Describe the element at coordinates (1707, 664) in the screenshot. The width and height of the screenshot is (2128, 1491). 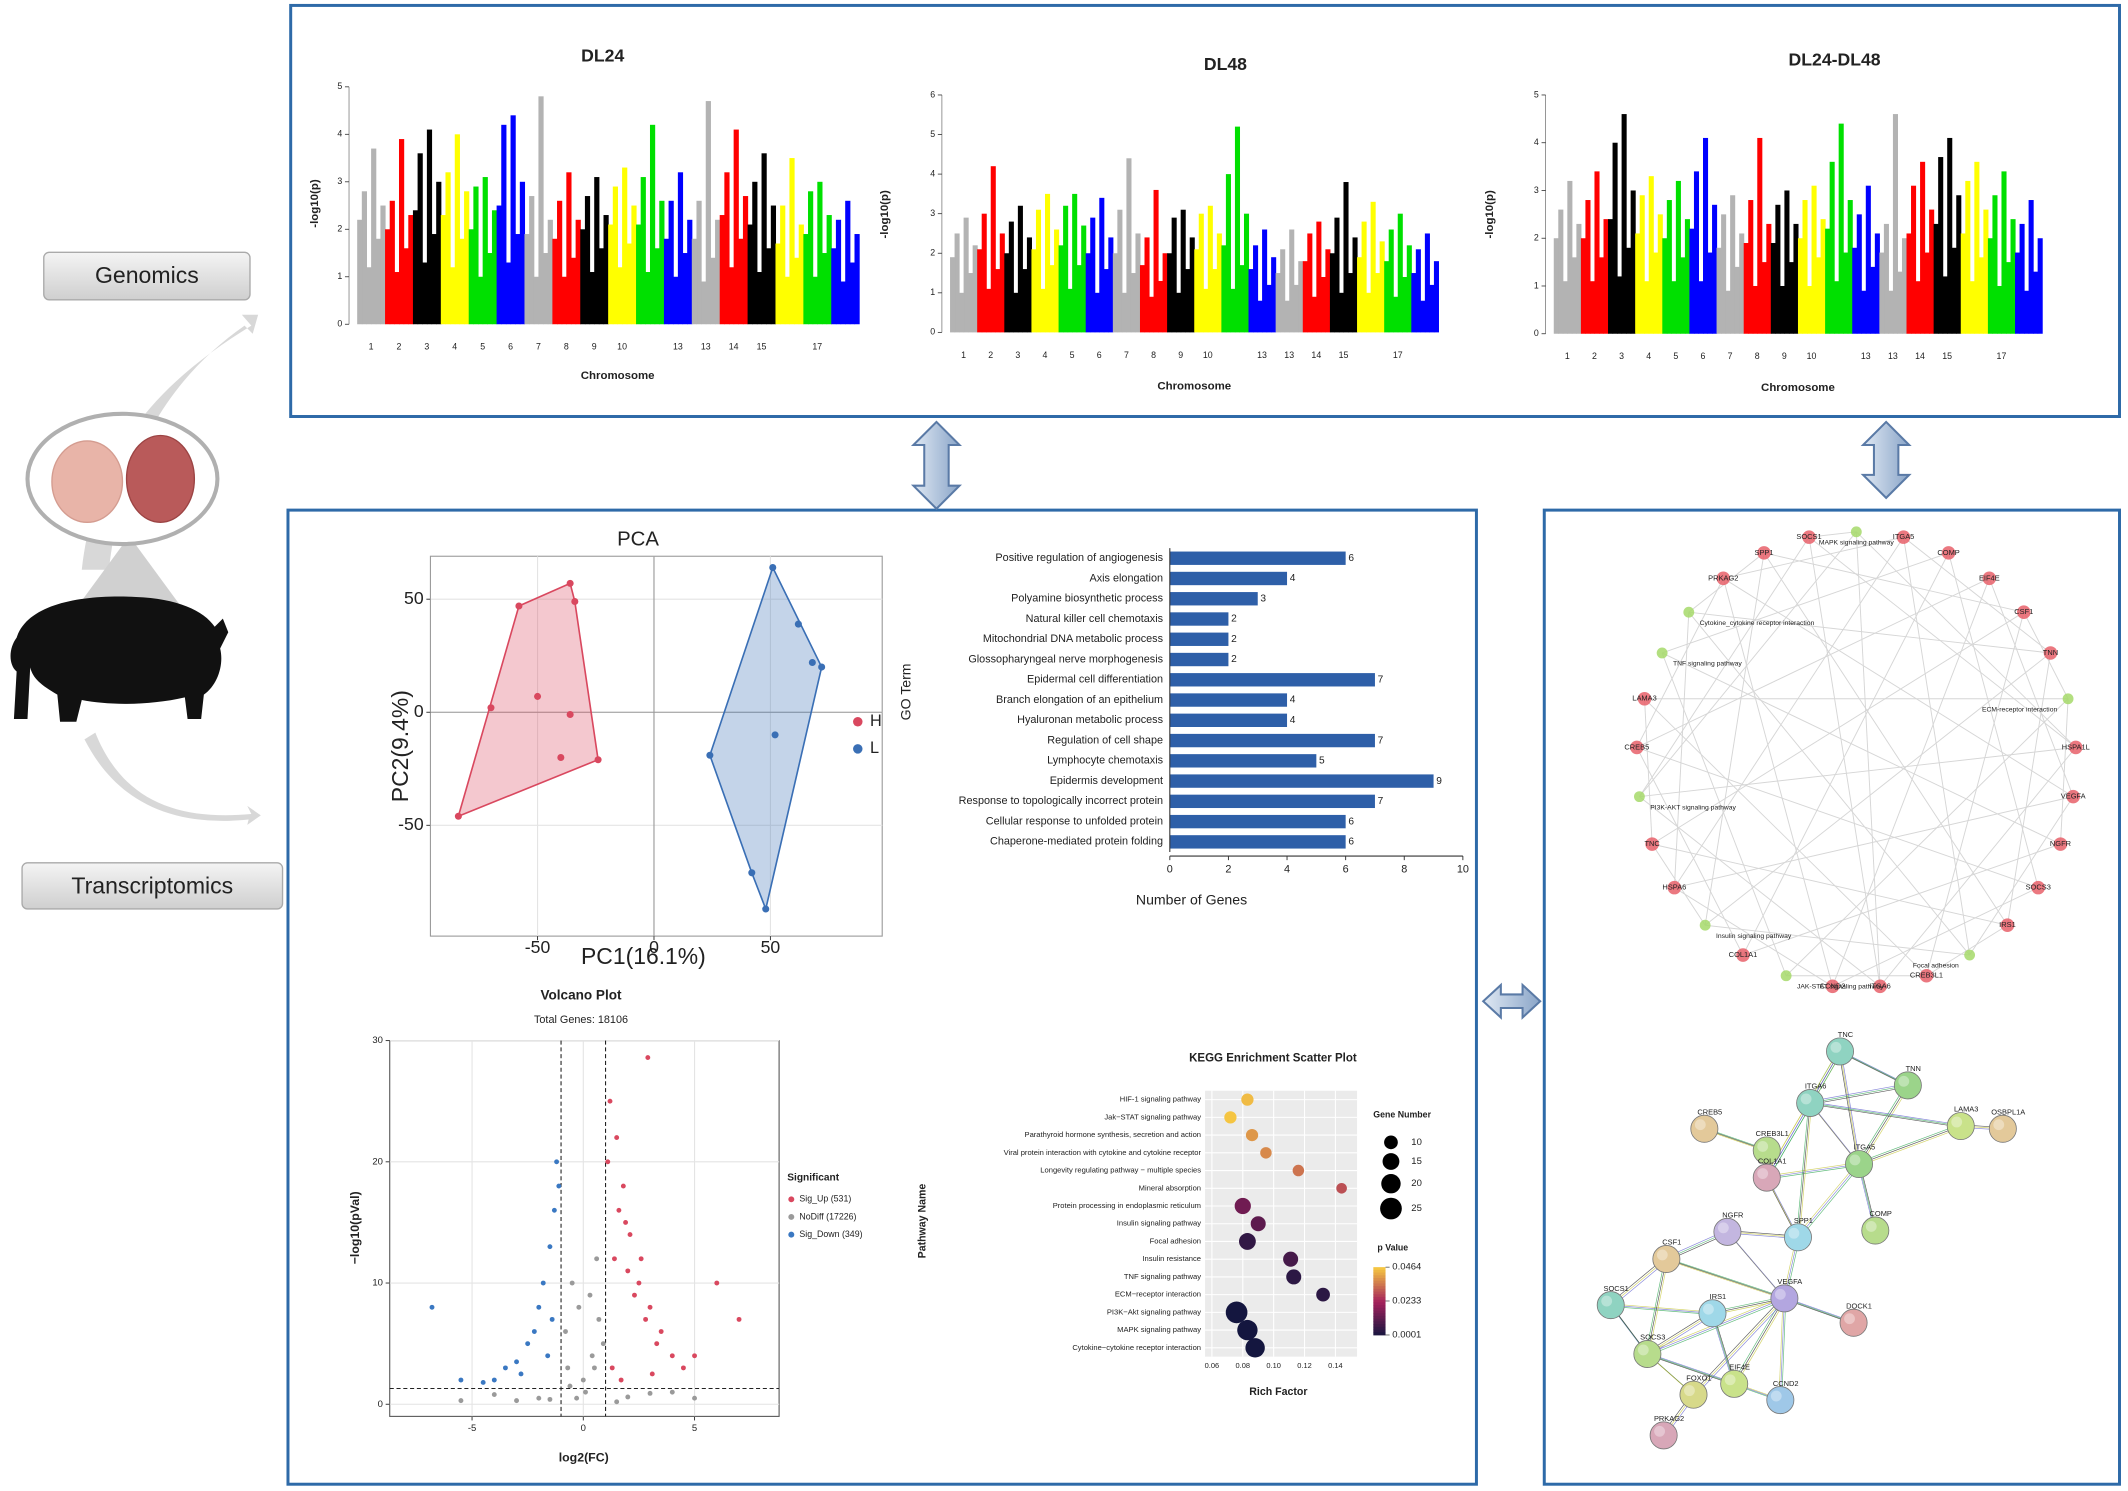
I see `node-label: TNF signaling pathway` at that location.